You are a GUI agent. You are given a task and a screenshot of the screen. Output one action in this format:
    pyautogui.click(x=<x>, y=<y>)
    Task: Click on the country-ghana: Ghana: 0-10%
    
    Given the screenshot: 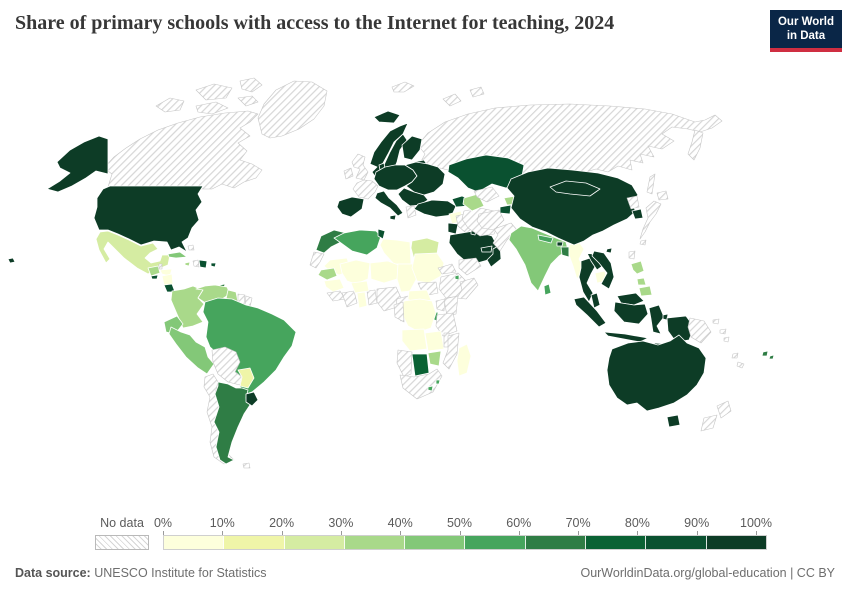 What is the action you would take?
    pyautogui.click(x=362, y=300)
    